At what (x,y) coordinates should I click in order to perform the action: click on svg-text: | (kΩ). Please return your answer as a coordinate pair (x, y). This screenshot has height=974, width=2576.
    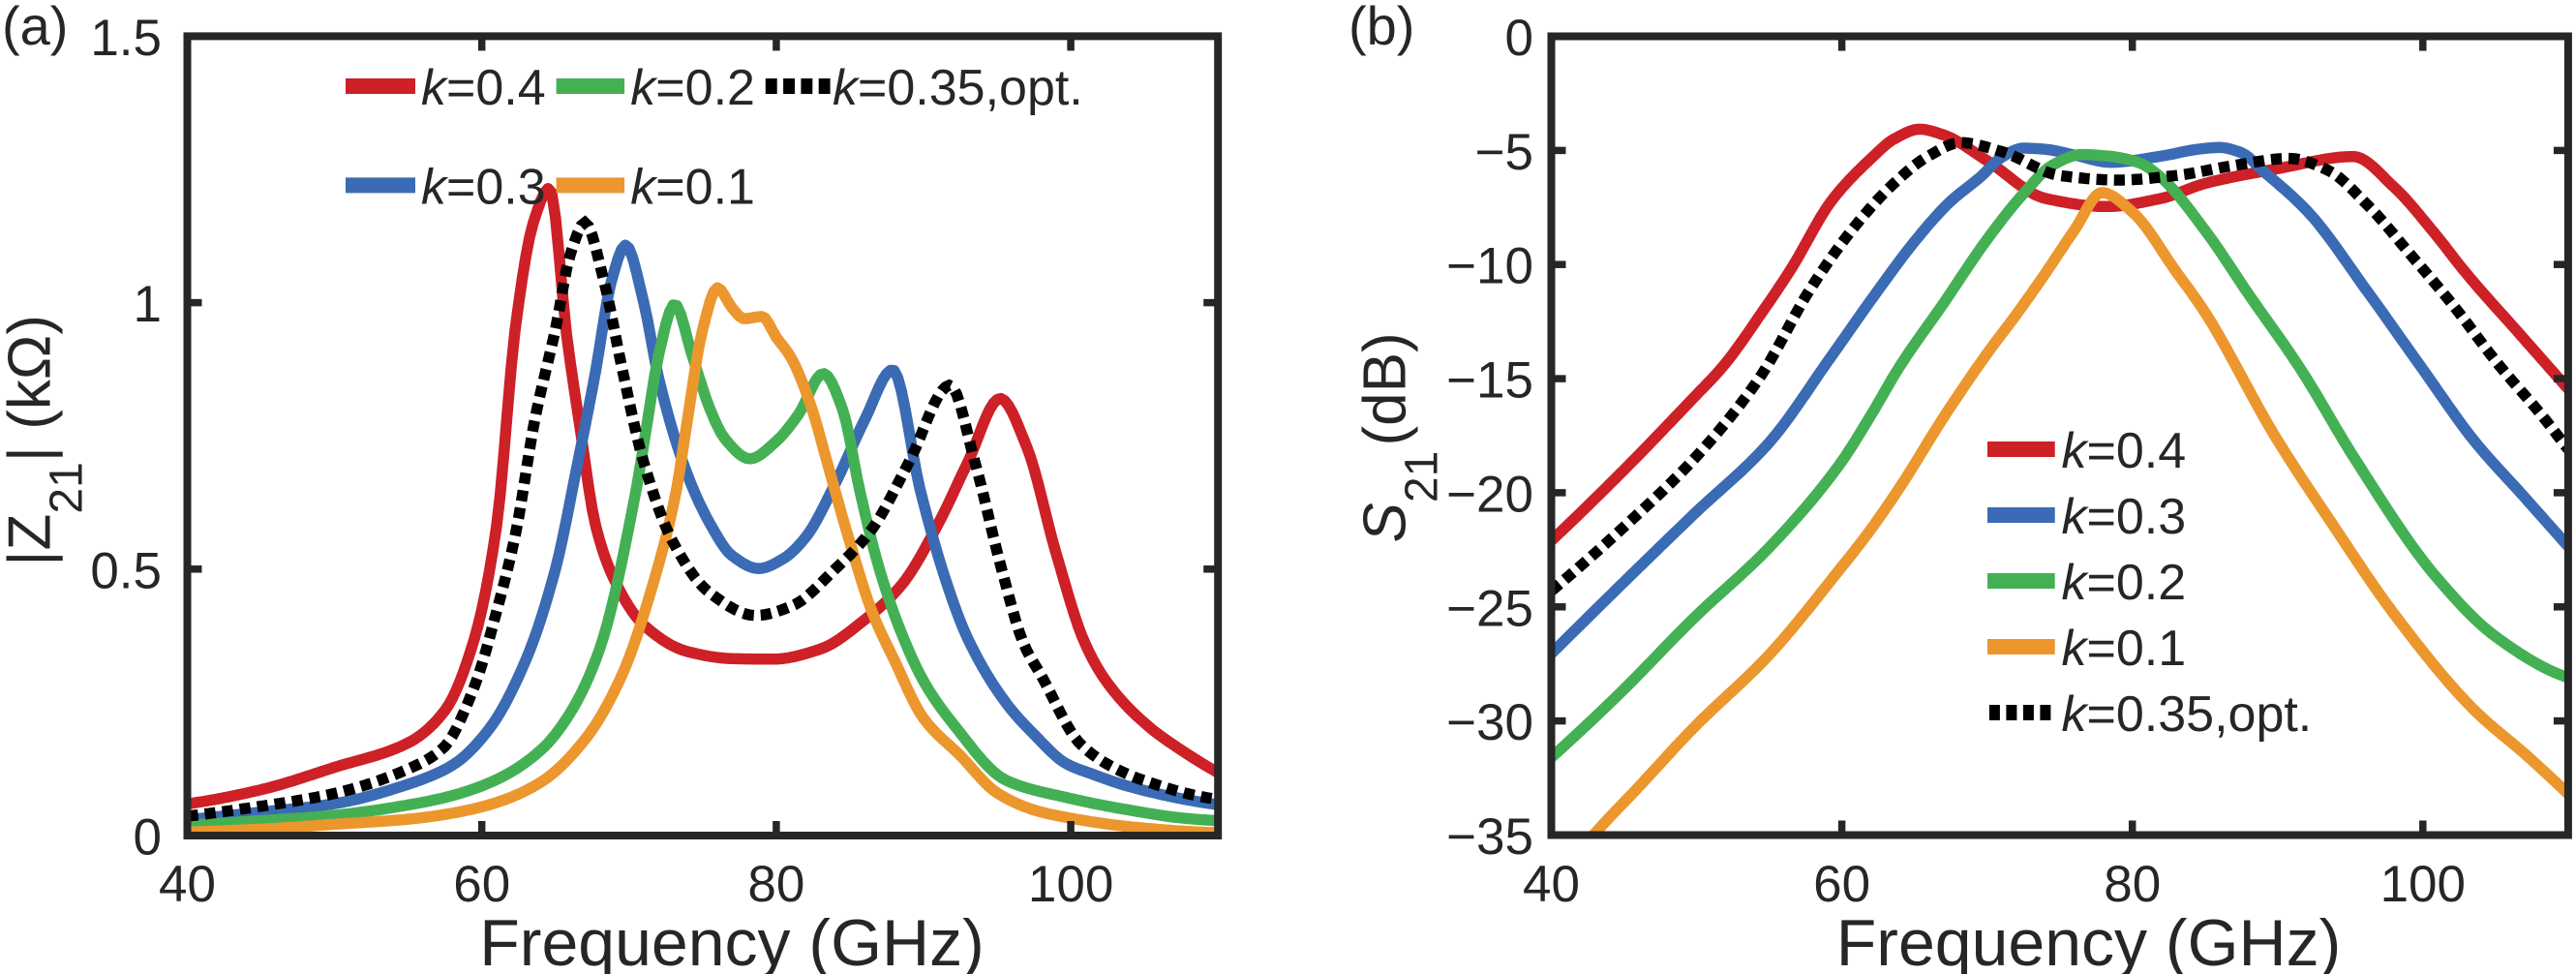
    Looking at the image, I should click on (32, 388).